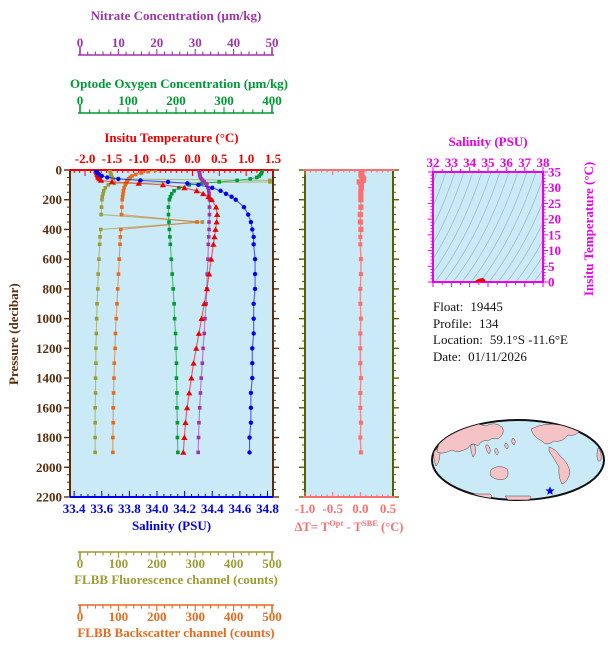 This screenshot has width=609, height=663. Describe the element at coordinates (551, 266) in the screenshot. I see `svg-text: 5` at that location.